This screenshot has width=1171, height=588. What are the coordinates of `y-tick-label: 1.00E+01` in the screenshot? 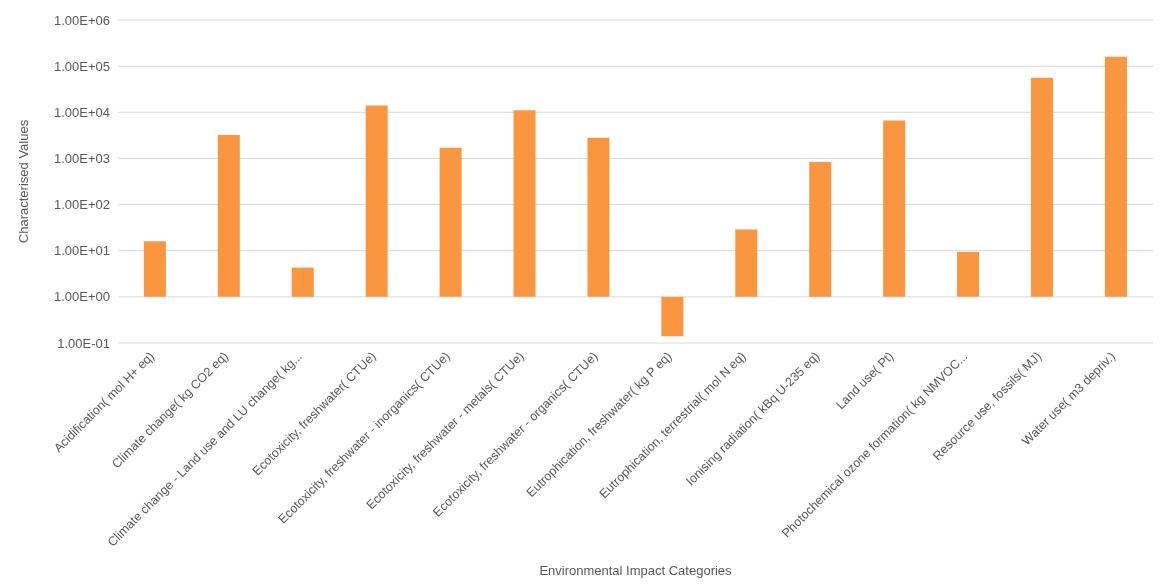 It's located at (81, 251).